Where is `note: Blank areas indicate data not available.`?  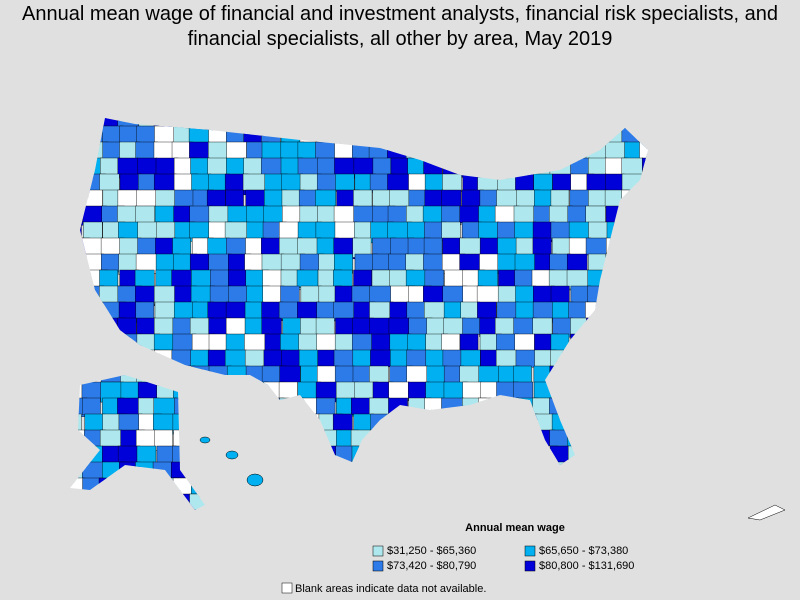
note: Blank areas indicate data not available. is located at coordinates (390, 589).